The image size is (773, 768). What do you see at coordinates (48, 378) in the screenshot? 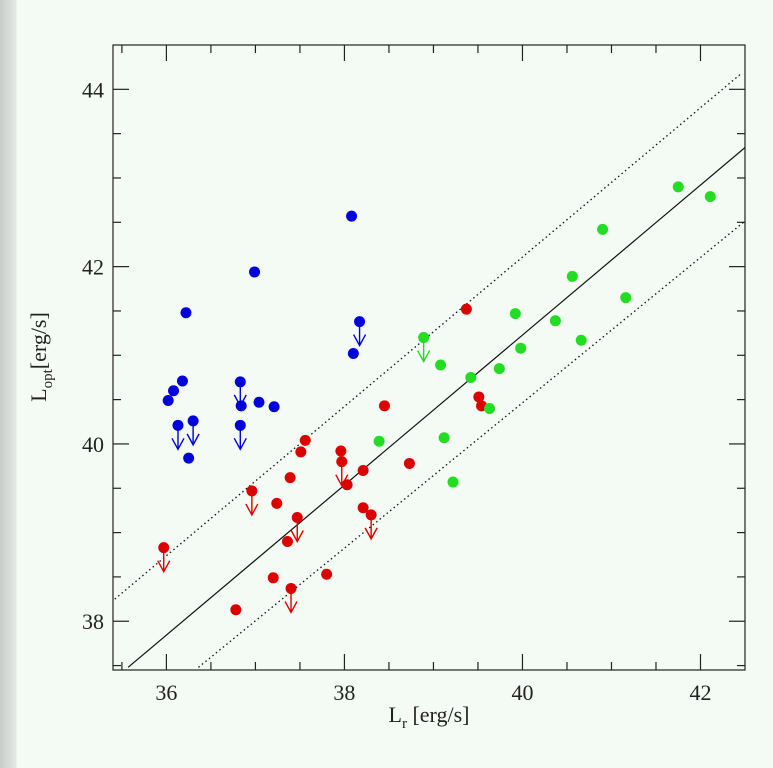
I see `y-label-sub: opt` at bounding box center [48, 378].